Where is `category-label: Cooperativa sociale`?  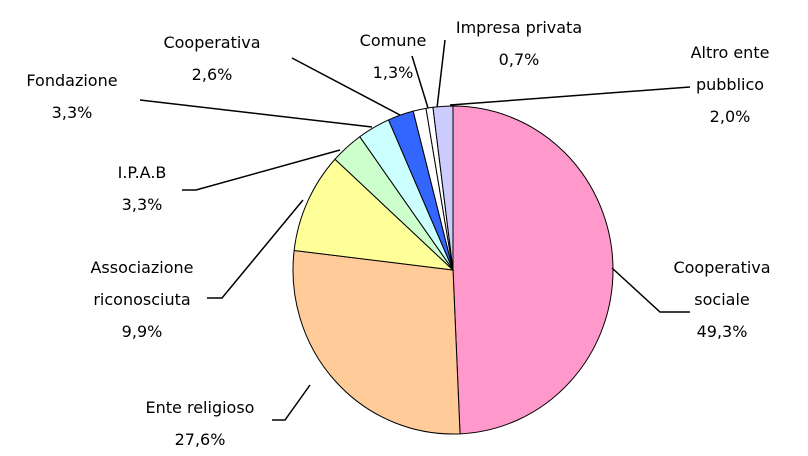
category-label: Cooperativa sociale is located at coordinates (722, 283).